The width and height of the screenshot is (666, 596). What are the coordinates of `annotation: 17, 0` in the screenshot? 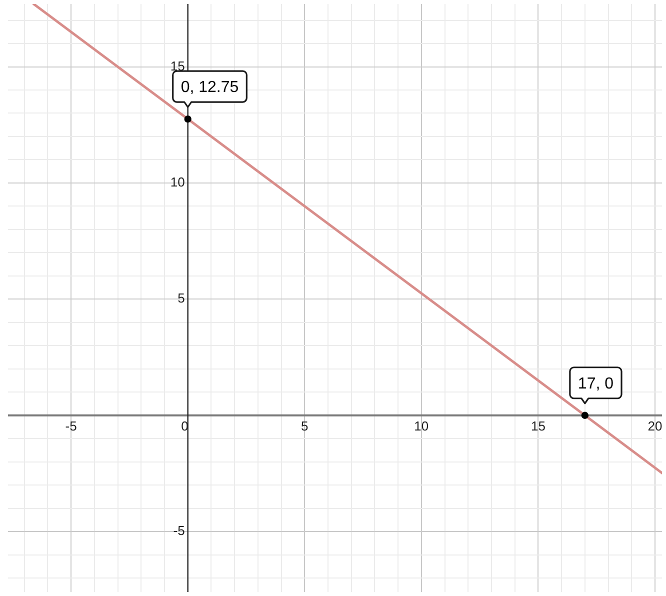 It's located at (596, 383).